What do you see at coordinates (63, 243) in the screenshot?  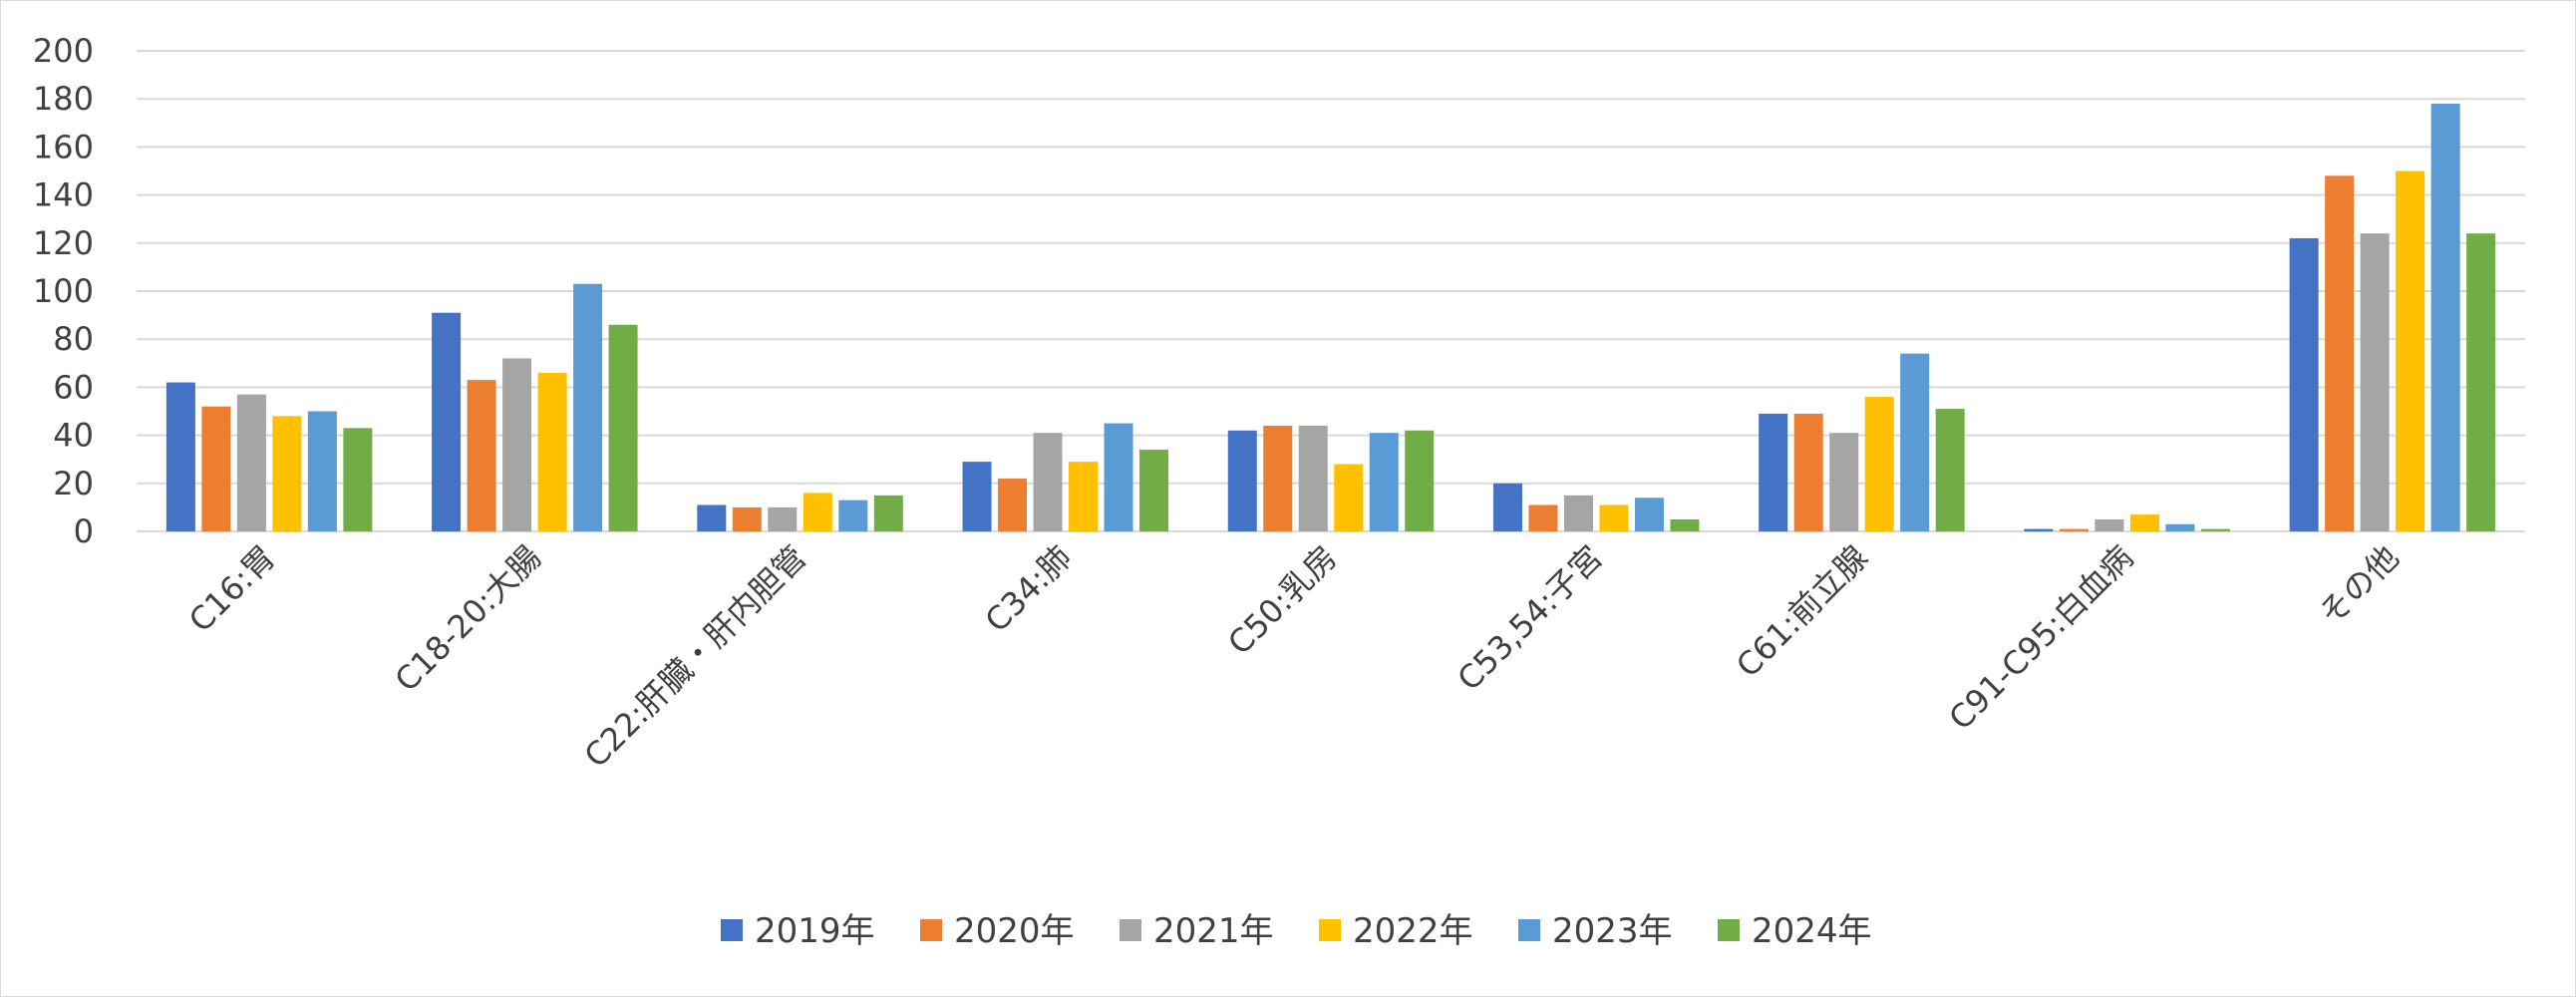 I see `y-tick-label: 120` at bounding box center [63, 243].